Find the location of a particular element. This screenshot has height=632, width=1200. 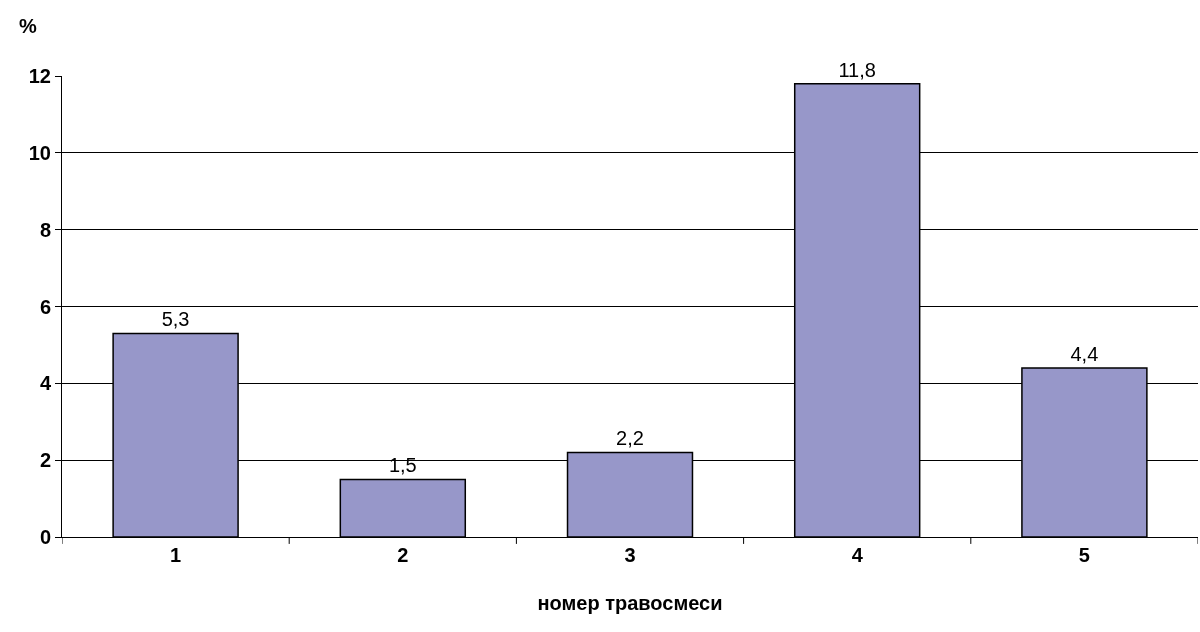

data-label: 2,2 is located at coordinates (630, 438).